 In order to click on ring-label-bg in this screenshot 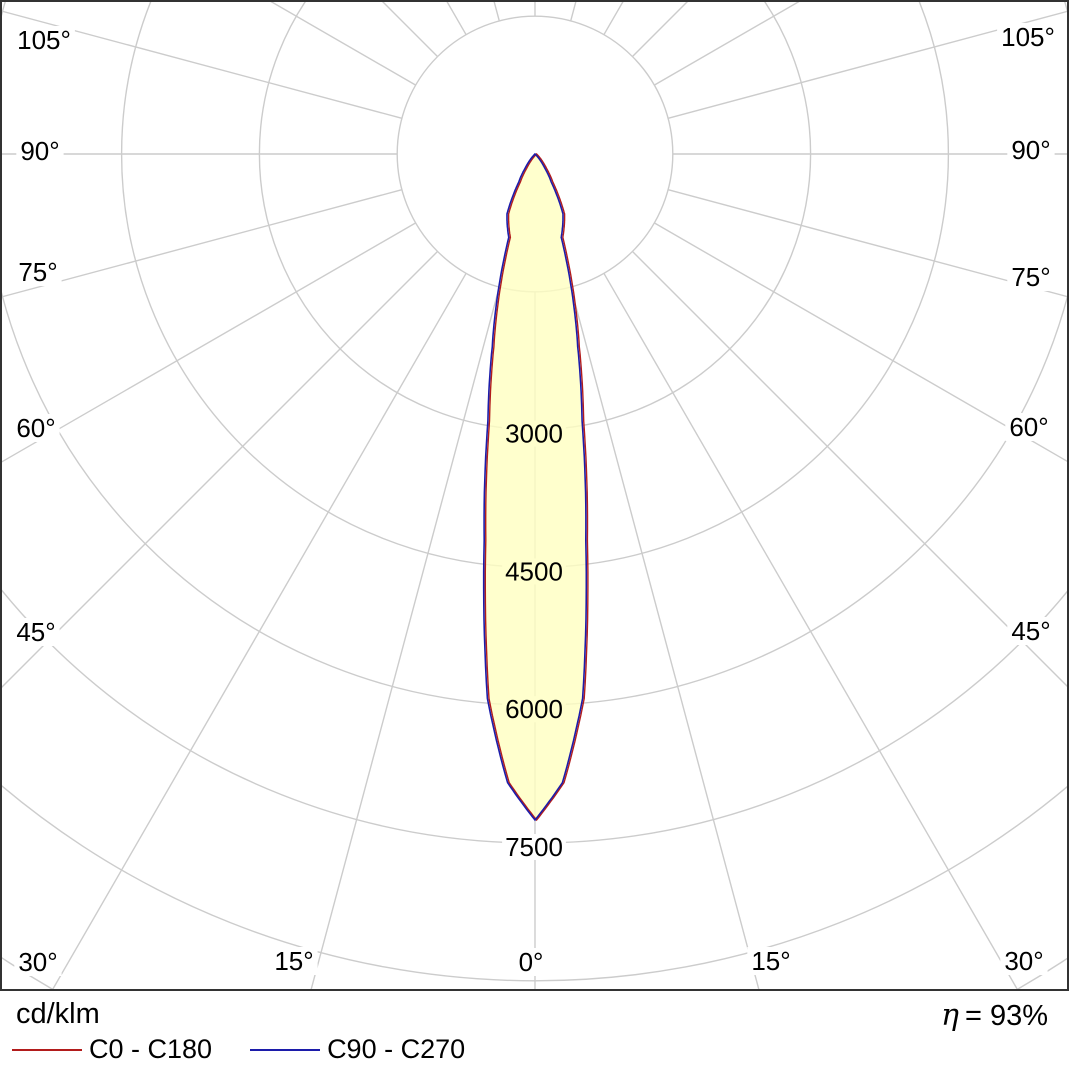, I will do `click(534, 847)`.